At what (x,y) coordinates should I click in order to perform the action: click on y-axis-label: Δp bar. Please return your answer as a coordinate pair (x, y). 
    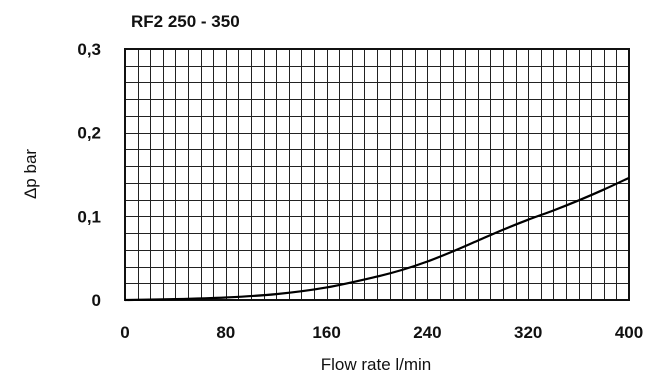
    Looking at the image, I should click on (30, 174).